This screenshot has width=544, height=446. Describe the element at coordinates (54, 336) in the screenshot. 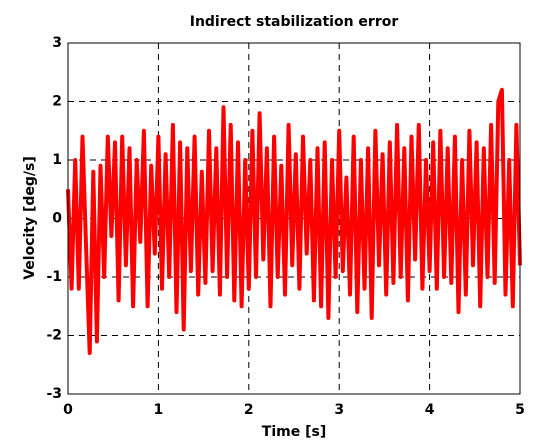

I see `y-tick-label: -2` at that location.